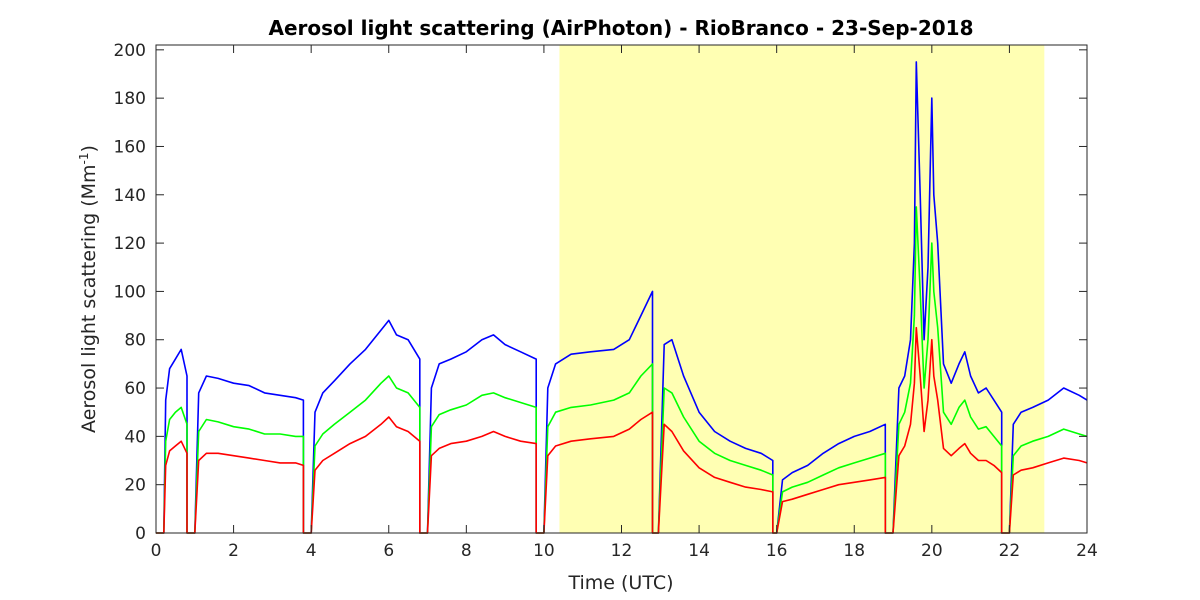 This screenshot has width=1200, height=600. What do you see at coordinates (140, 534) in the screenshot?
I see `y-tick-label: 0` at bounding box center [140, 534].